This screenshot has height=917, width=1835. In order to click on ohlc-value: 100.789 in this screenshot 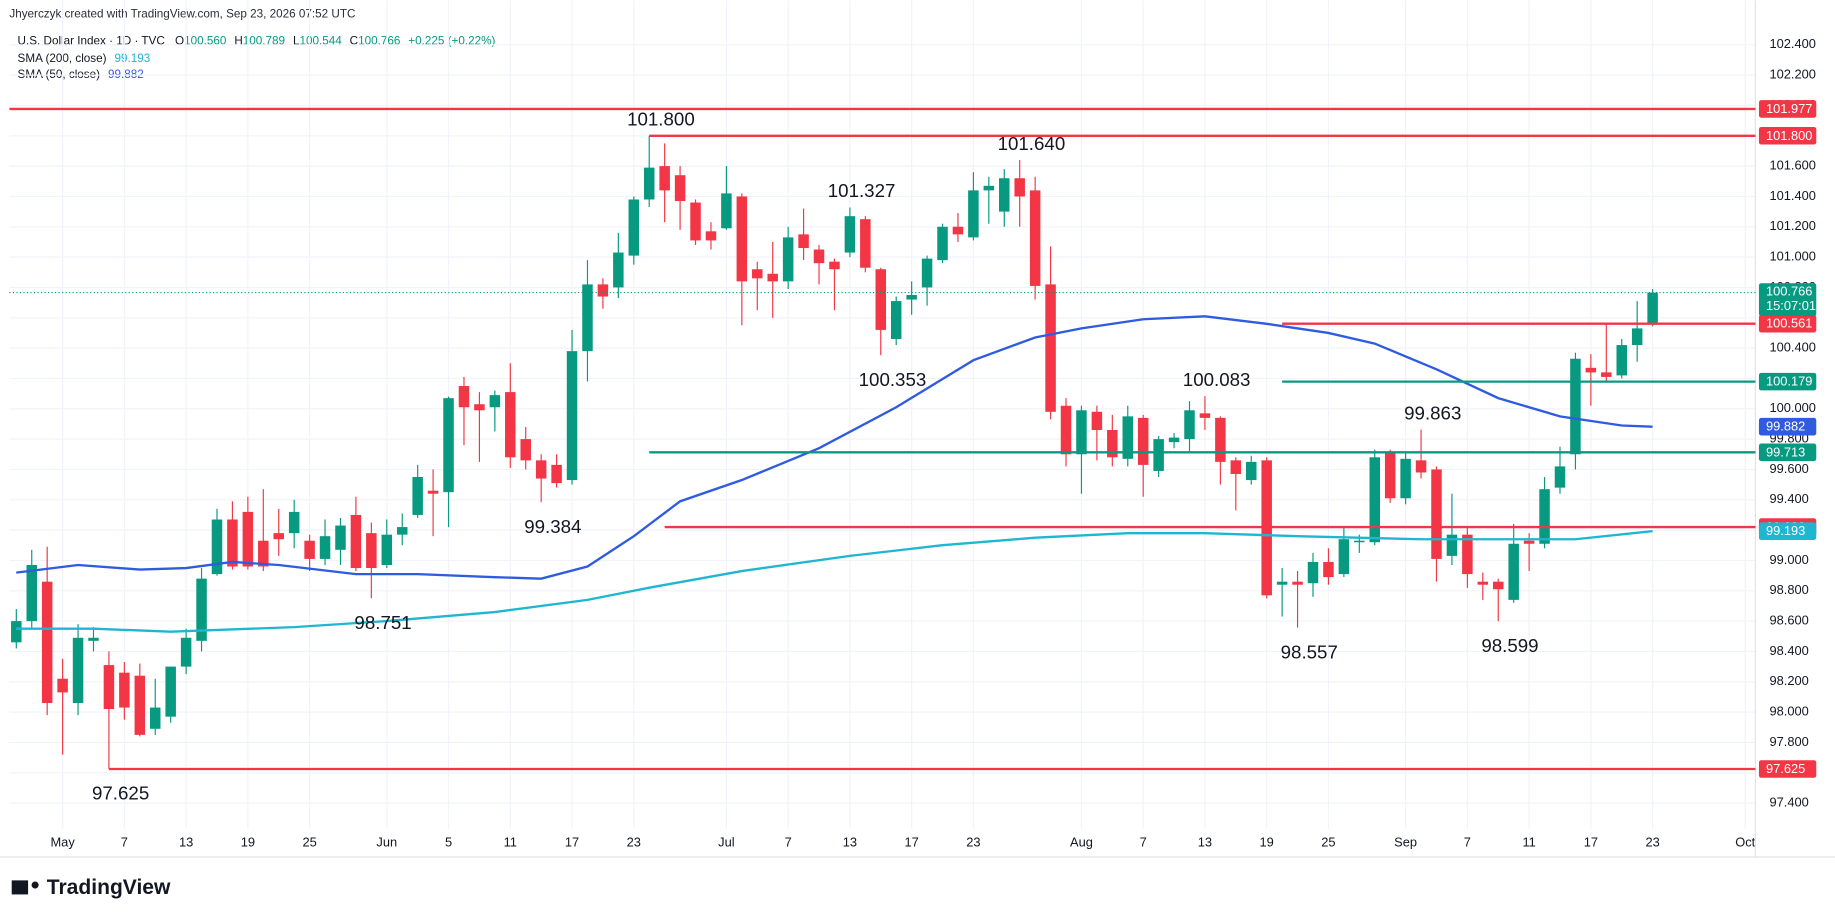, I will do `click(264, 40)`.